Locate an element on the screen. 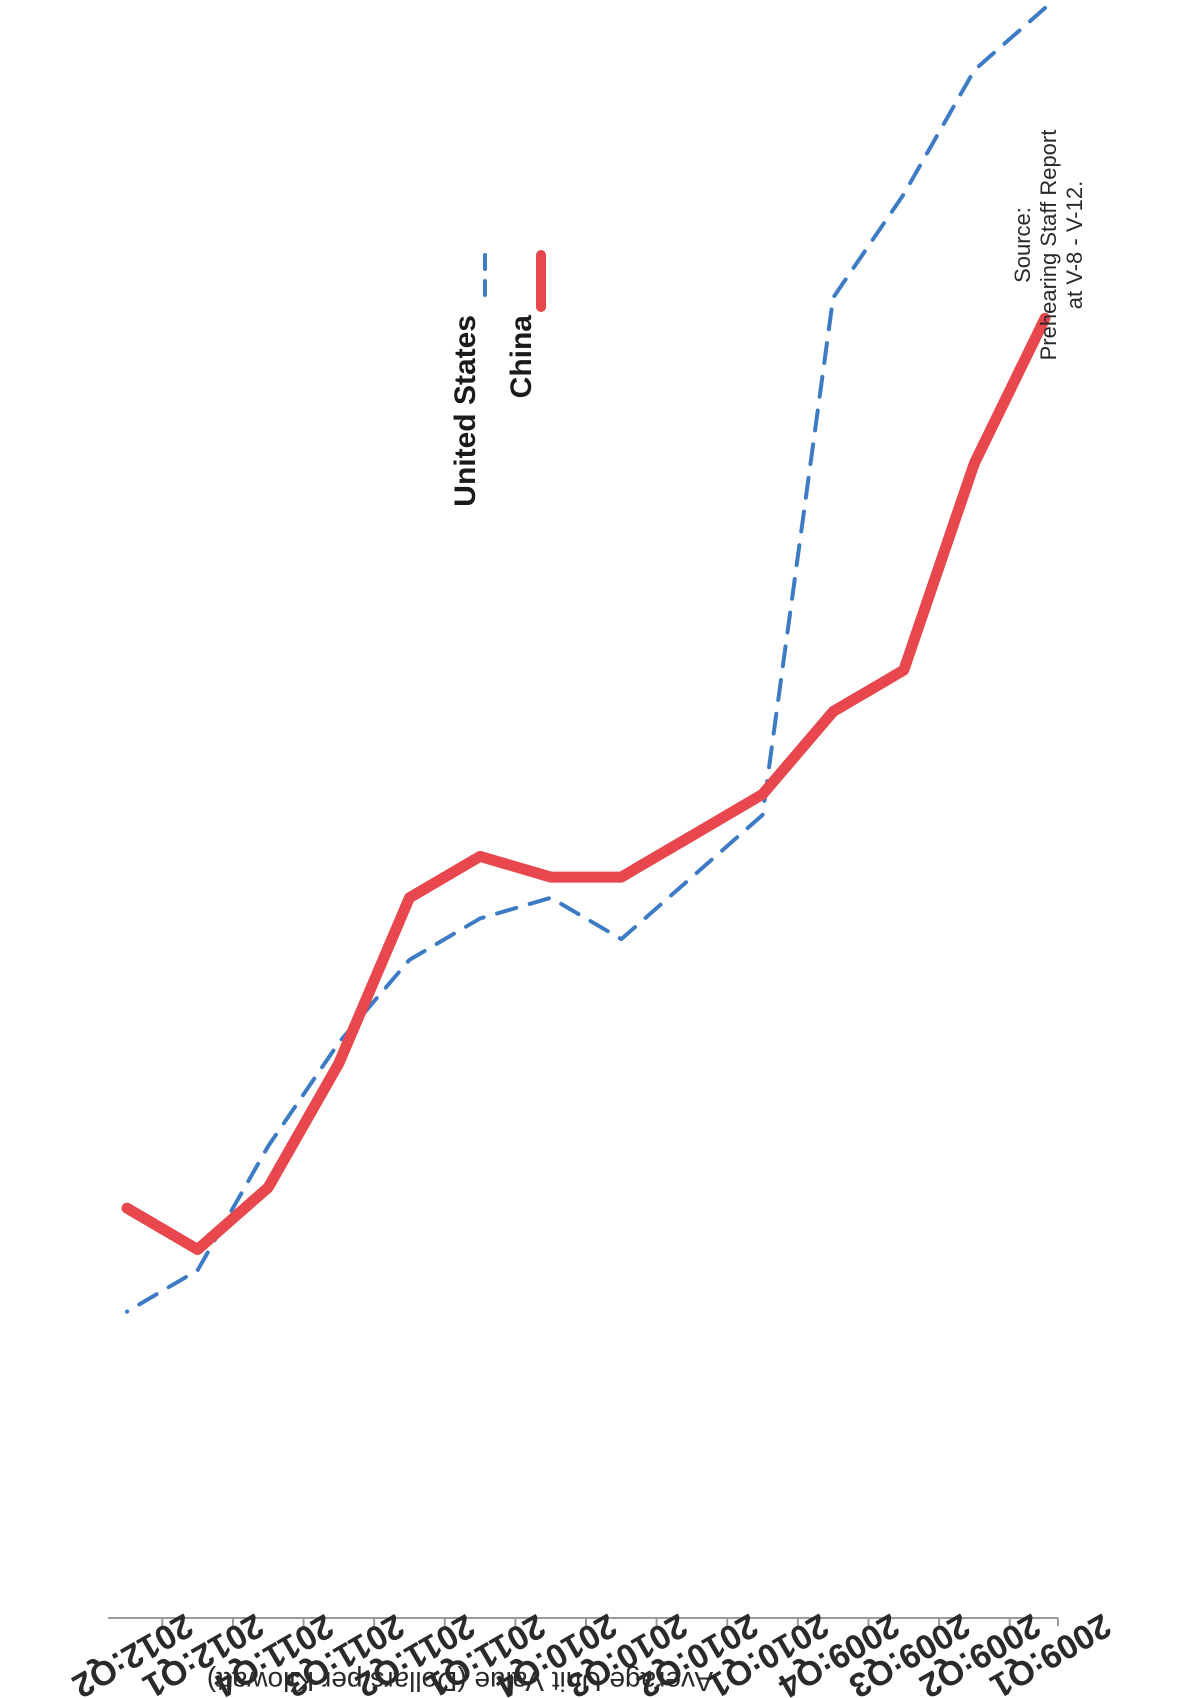 This screenshot has width=1188, height=1698. legend-label: United States is located at coordinates (465, 411).